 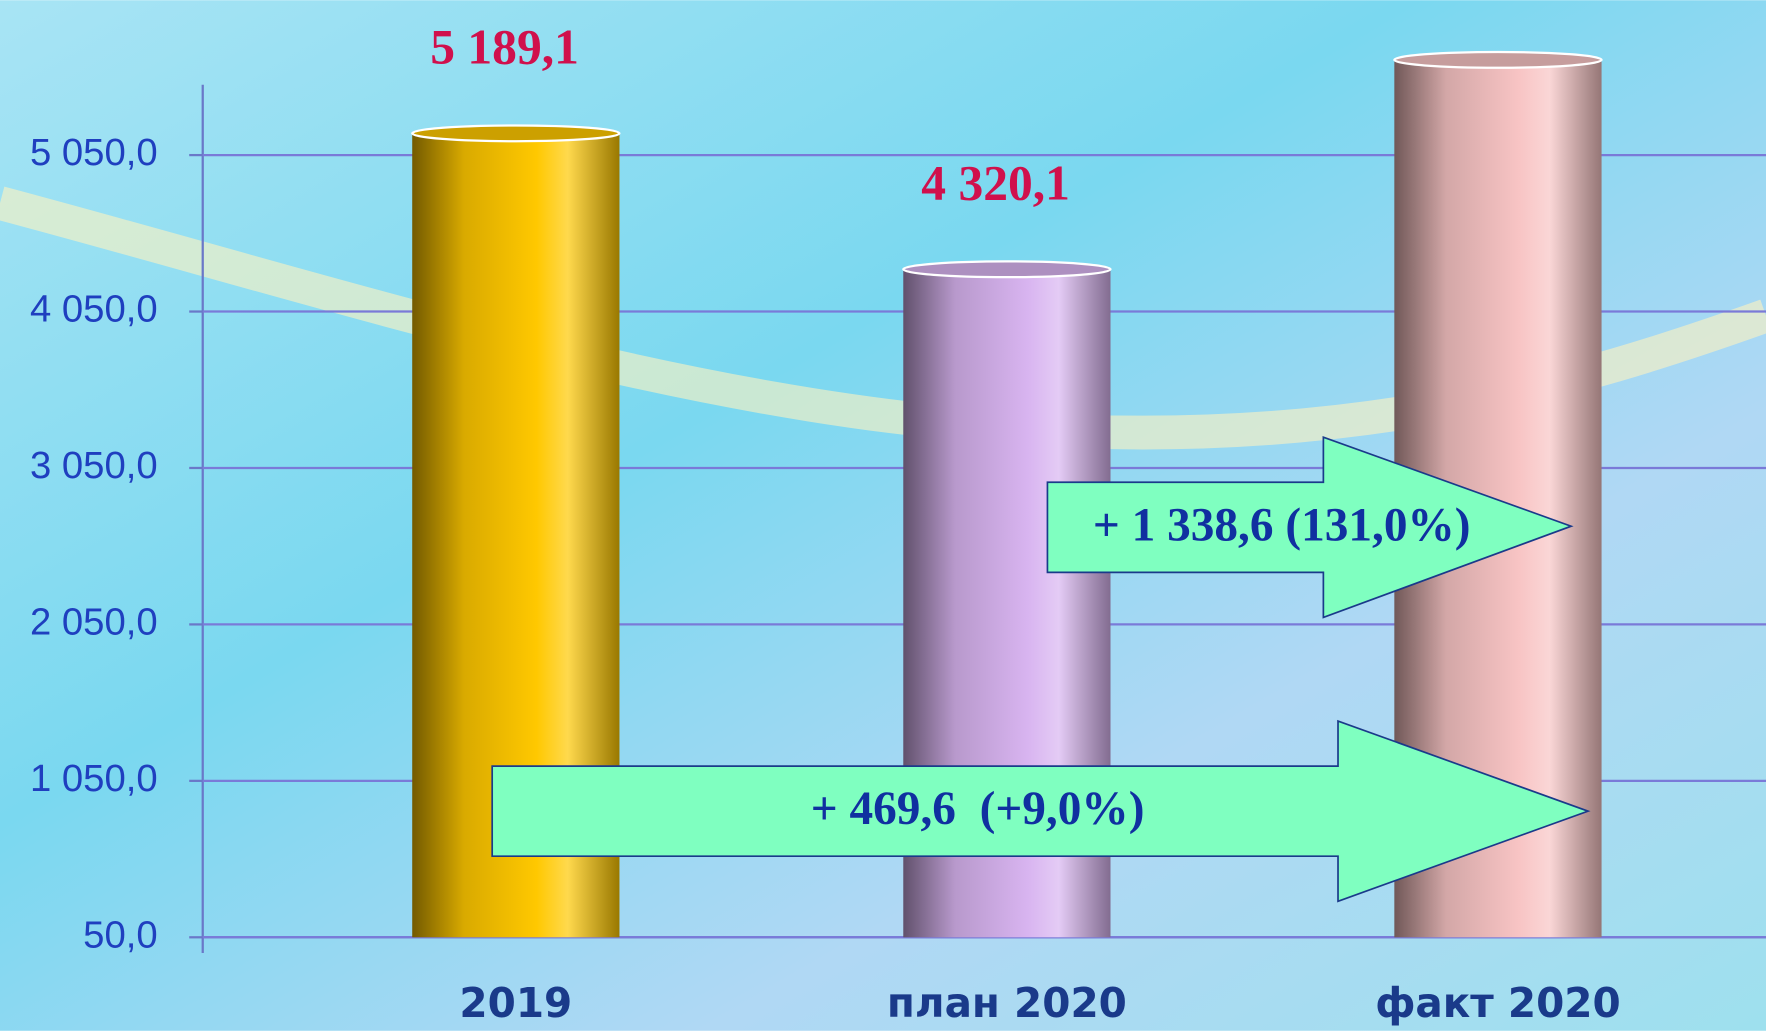 What do you see at coordinates (94, 152) in the screenshot?
I see `y-tick-label: 5 050,0` at bounding box center [94, 152].